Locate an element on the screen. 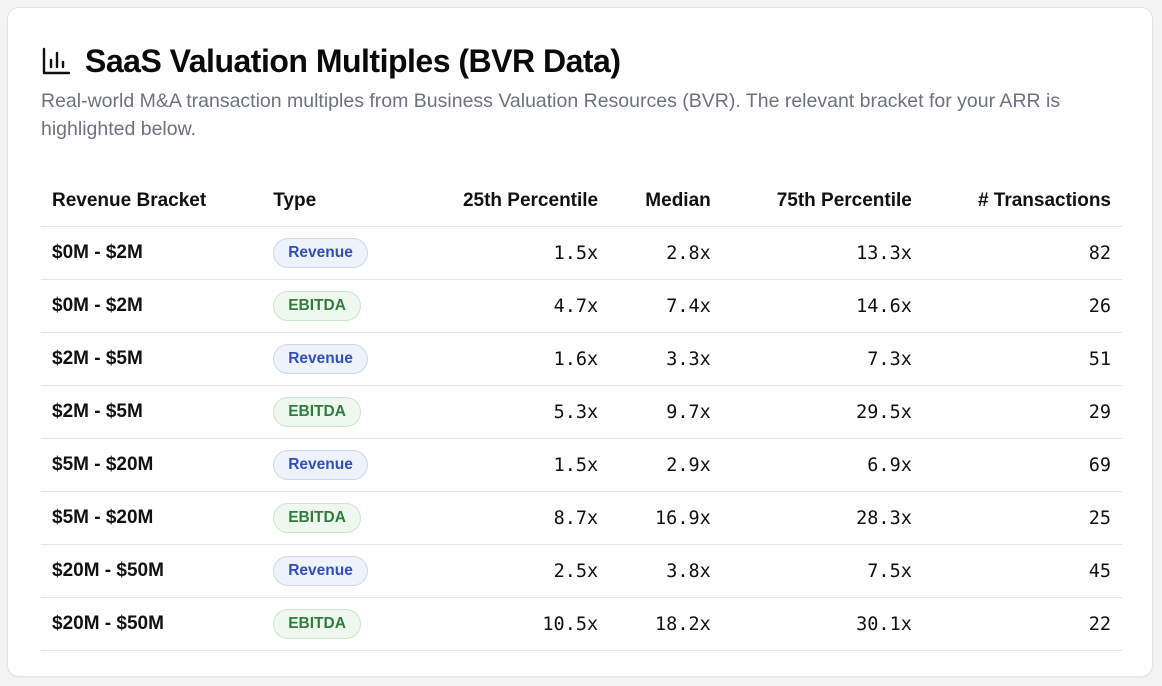 Image resolution: width=1162 pixels, height=686 pixels. transactions-cell: 26 is located at coordinates (1022, 306).